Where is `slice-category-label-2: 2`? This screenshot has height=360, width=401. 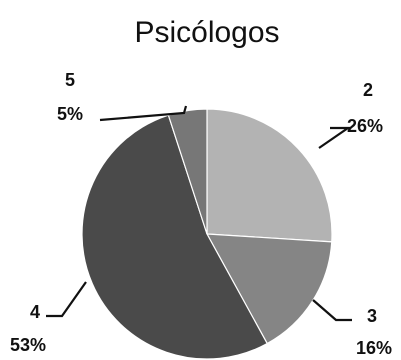
slice-category-label-2: 2 is located at coordinates (368, 90).